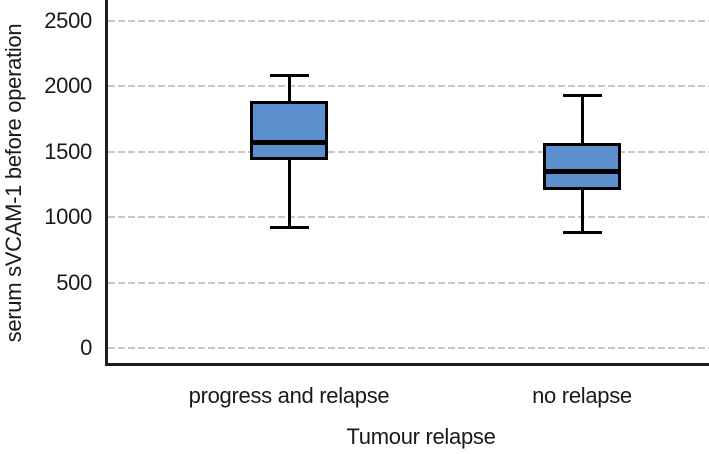 The width and height of the screenshot is (709, 454). I want to click on y-axis-line, so click(106, 182).